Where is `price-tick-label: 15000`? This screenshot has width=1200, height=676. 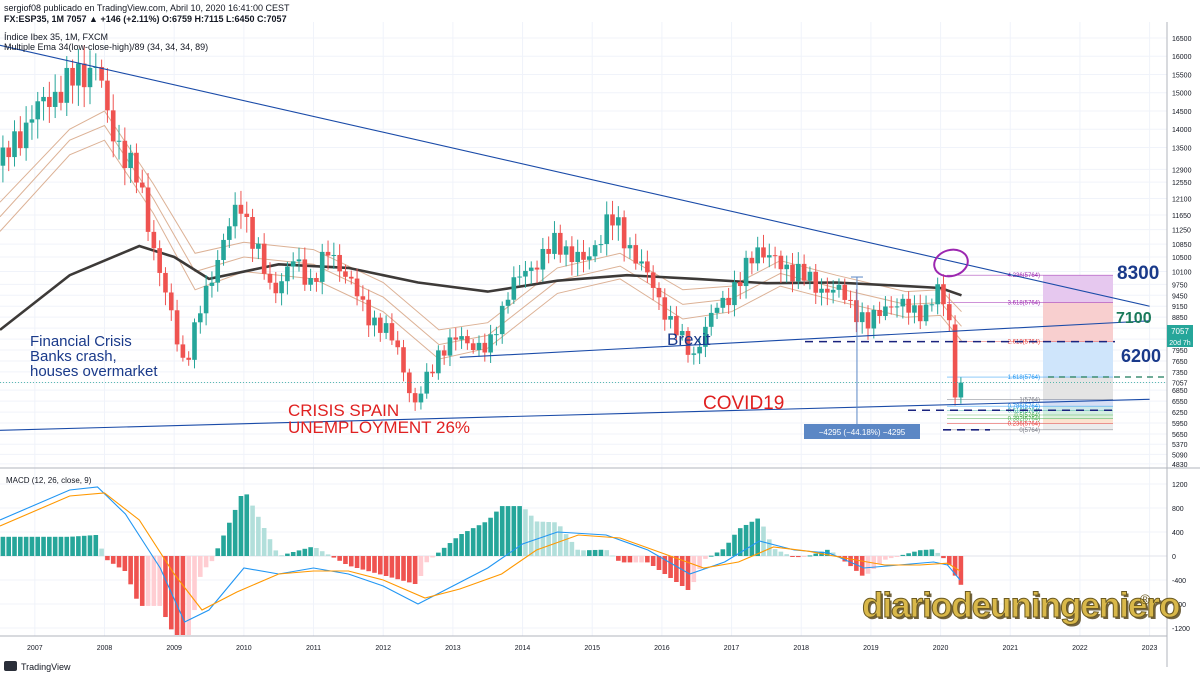 price-tick-label: 15000 is located at coordinates (1182, 94).